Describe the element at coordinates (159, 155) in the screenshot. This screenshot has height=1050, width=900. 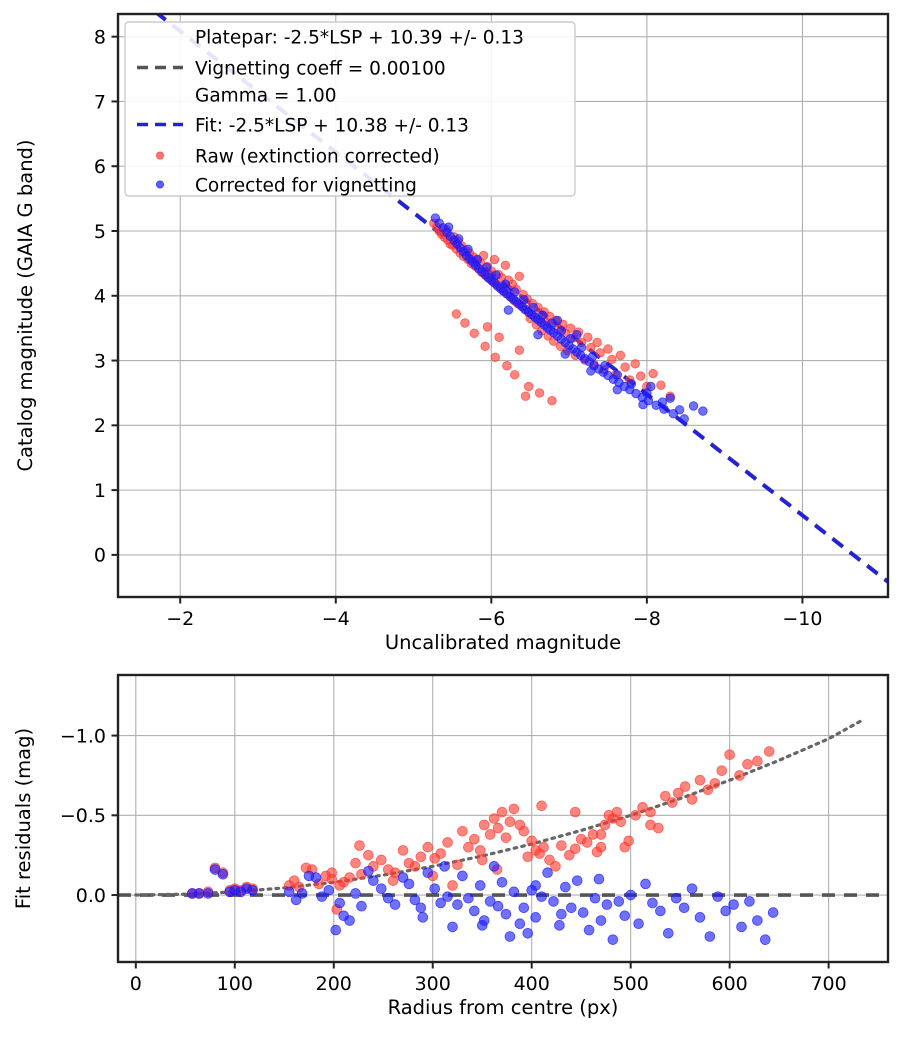
I see `legend-dot-swatch` at that location.